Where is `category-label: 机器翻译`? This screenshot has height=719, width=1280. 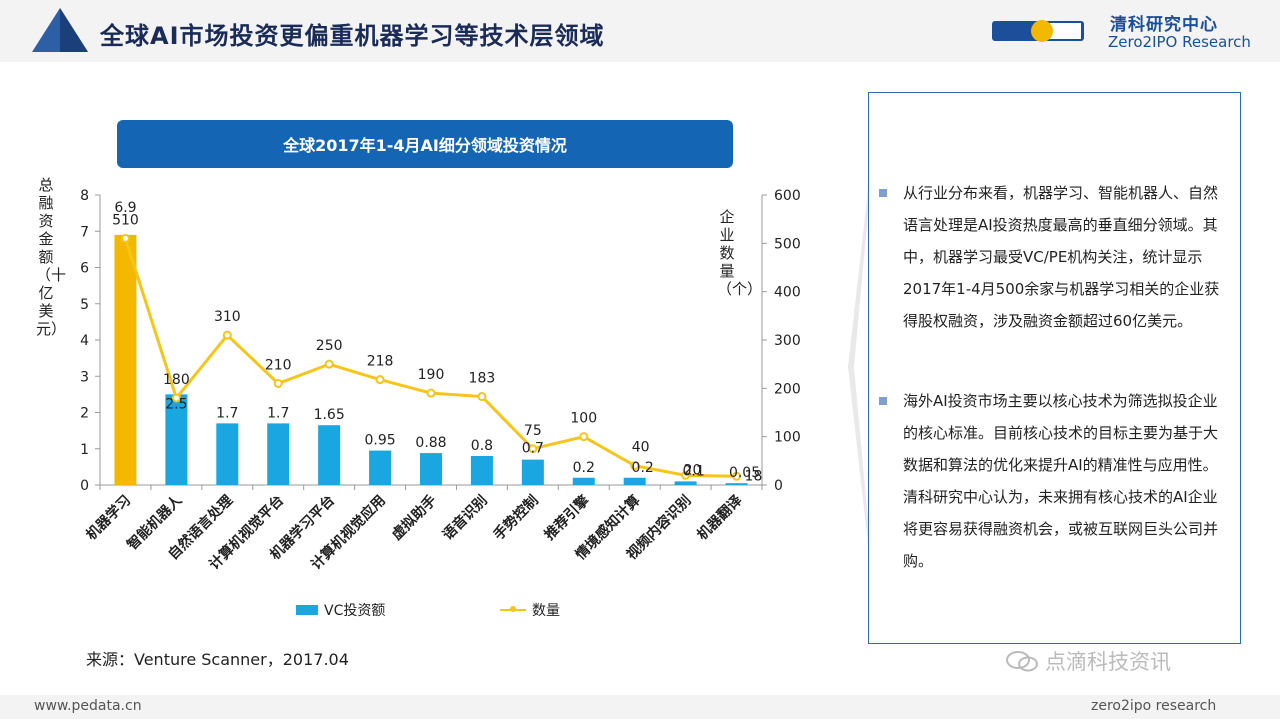
category-label: 机器翻译 is located at coordinates (720, 517).